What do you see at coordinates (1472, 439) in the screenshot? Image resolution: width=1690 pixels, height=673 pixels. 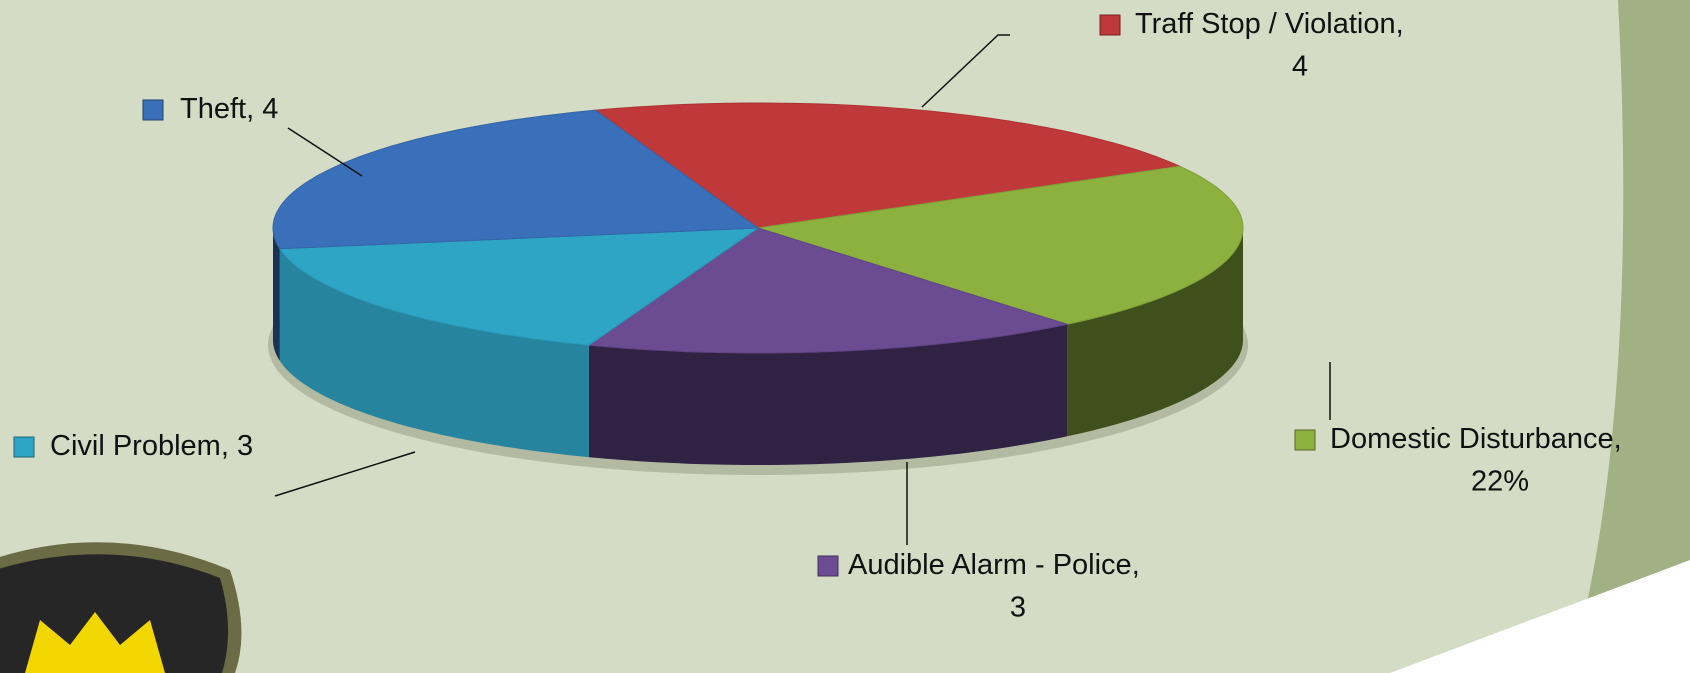 I see `label-category: Domestic Disturbance` at bounding box center [1472, 439].